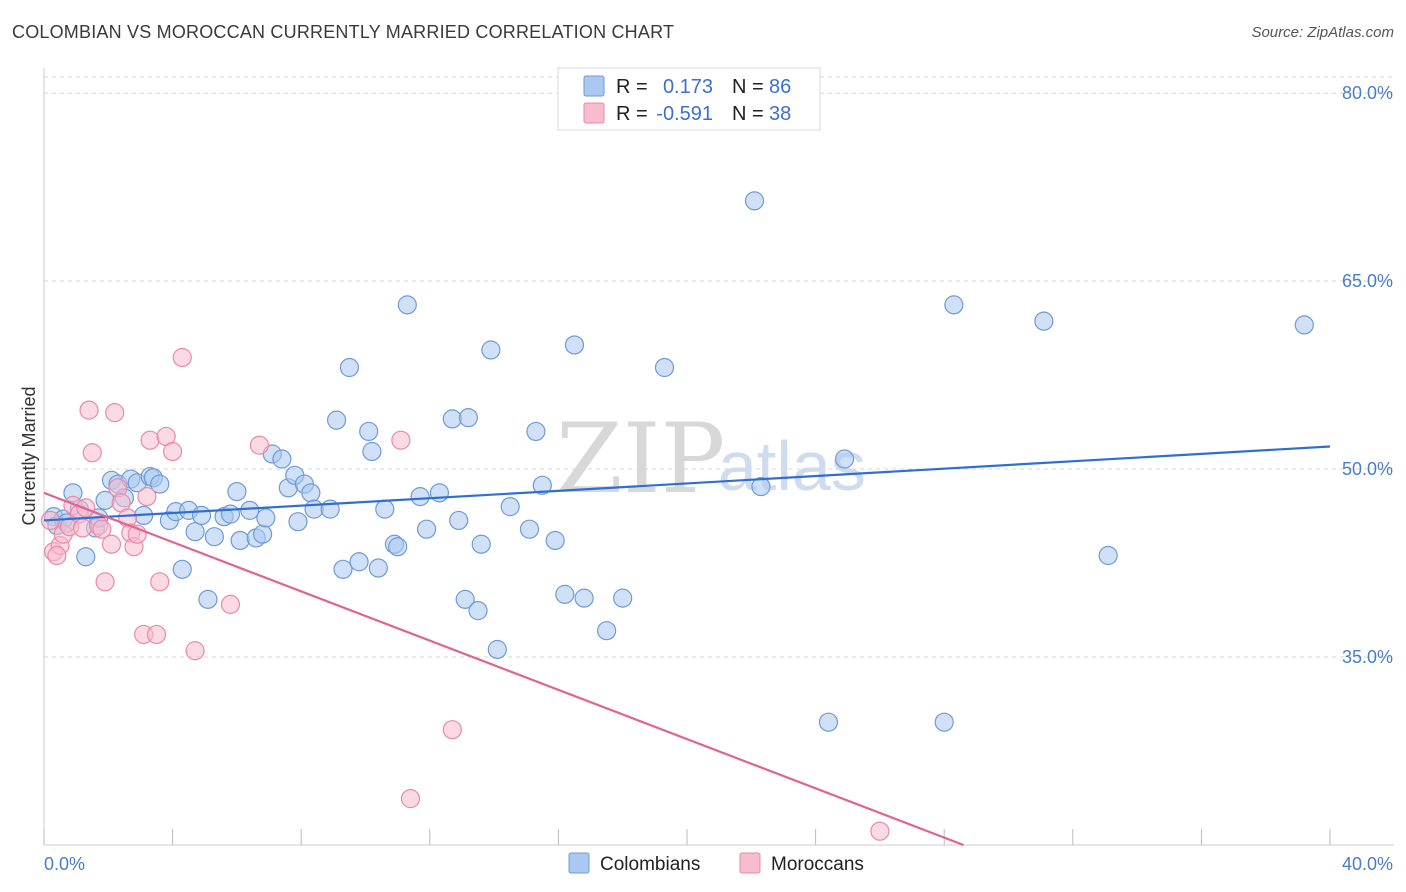 The width and height of the screenshot is (1406, 892). I want to click on y-ticks: 35.0% 50.0% 65.0% 80.0%, so click(1367, 375).